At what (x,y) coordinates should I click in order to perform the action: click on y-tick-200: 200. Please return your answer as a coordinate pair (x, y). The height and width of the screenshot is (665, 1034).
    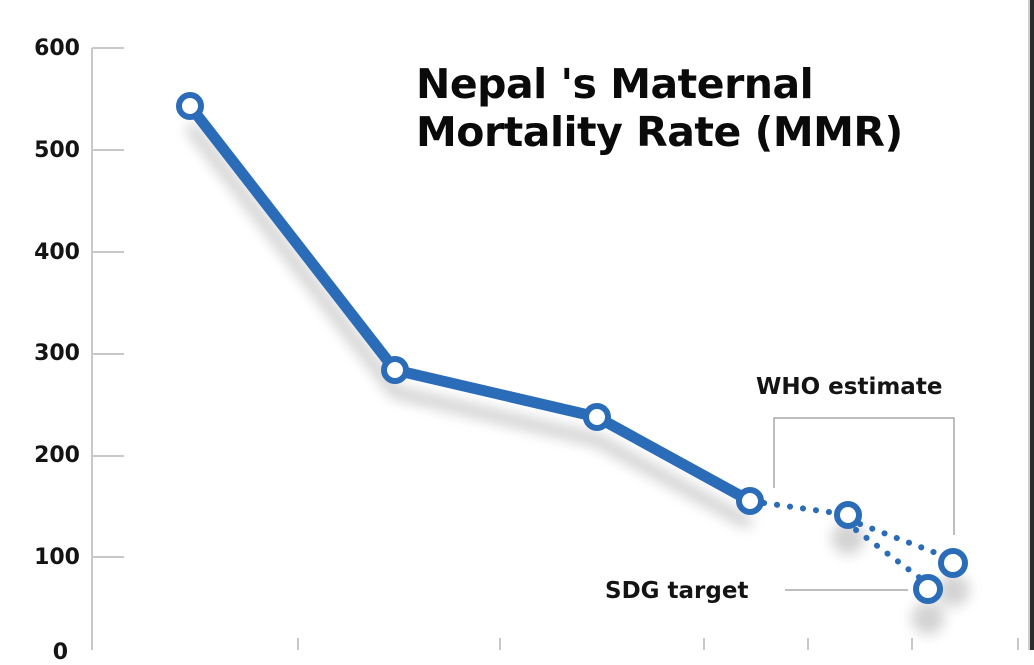
    Looking at the image, I should click on (57, 455).